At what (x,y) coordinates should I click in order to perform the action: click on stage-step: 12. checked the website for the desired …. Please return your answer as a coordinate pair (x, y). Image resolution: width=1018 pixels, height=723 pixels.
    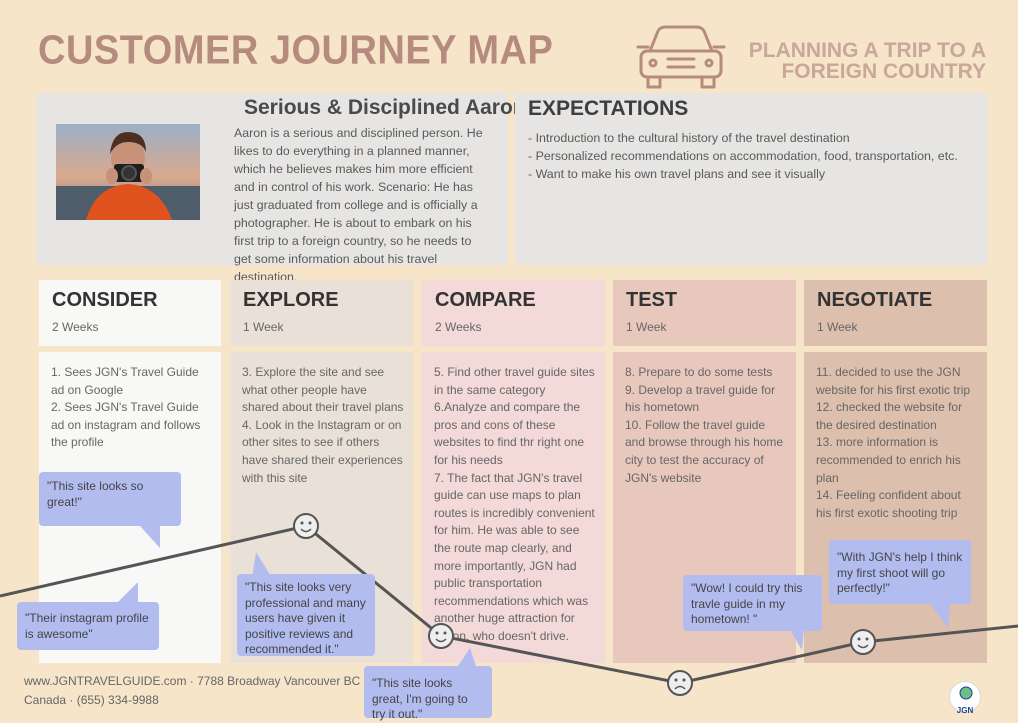
    Looking at the image, I should click on (889, 416).